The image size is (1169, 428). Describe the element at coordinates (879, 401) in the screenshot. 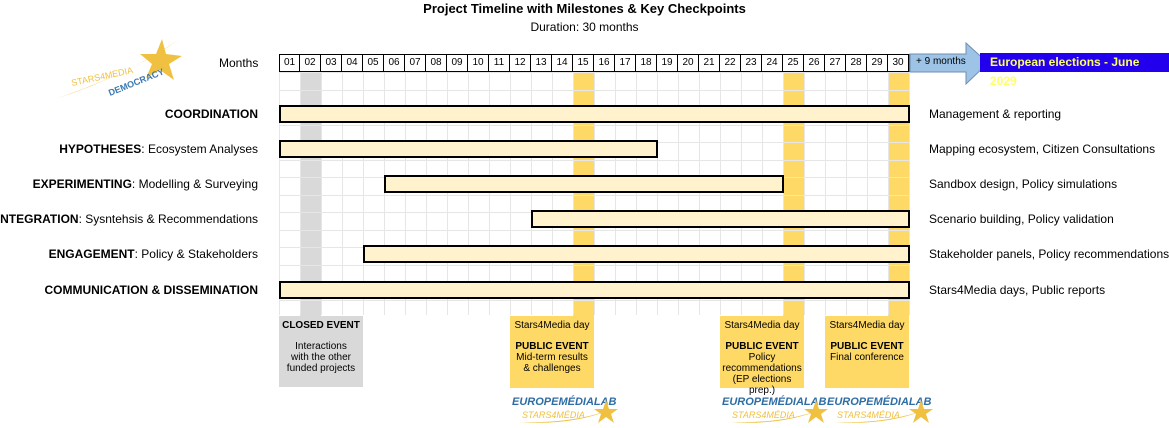

I see `svg-text: EUROPEMÉDIALAB` at that location.